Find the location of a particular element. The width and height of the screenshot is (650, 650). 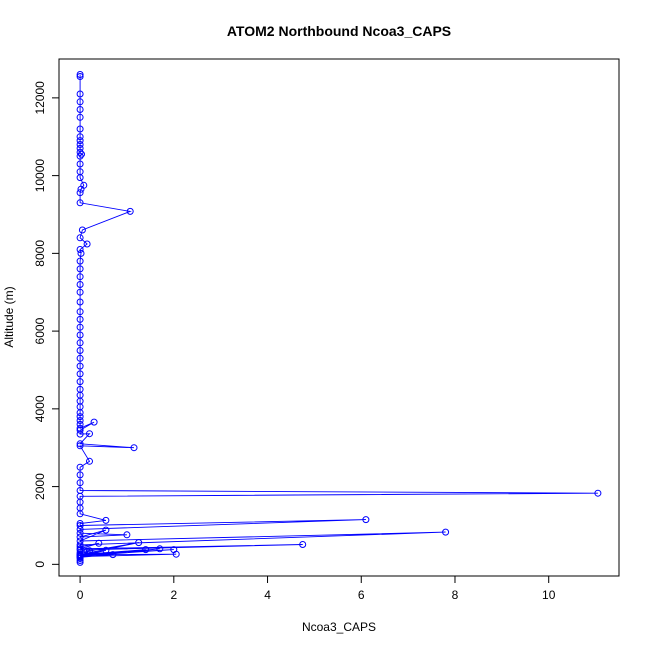

y-axis-label: Altitude (m) is located at coordinates (9, 316).